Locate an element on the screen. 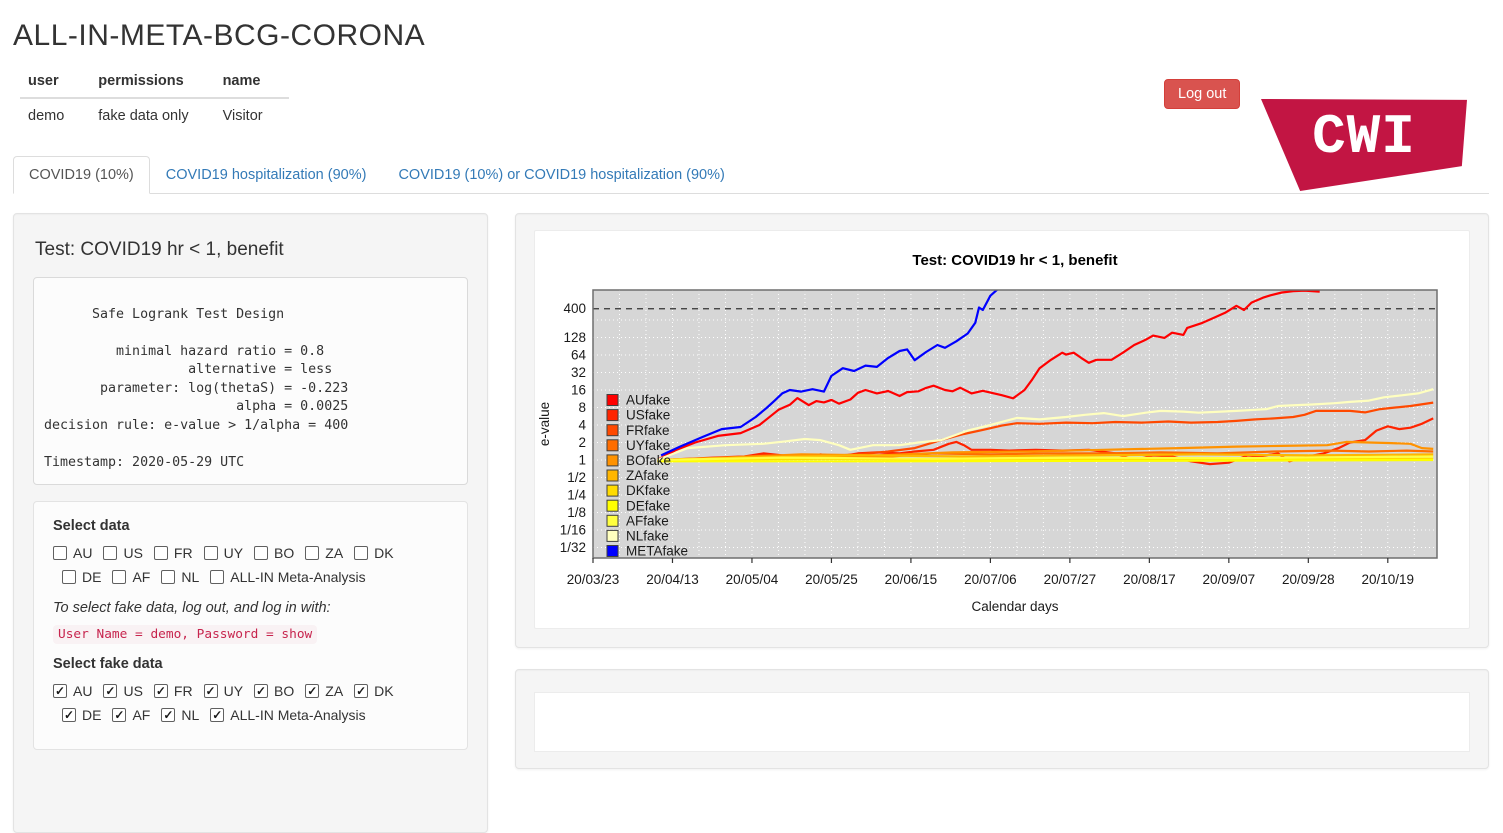 The height and width of the screenshot is (833, 1503). second-chart-box is located at coordinates (1002, 722).